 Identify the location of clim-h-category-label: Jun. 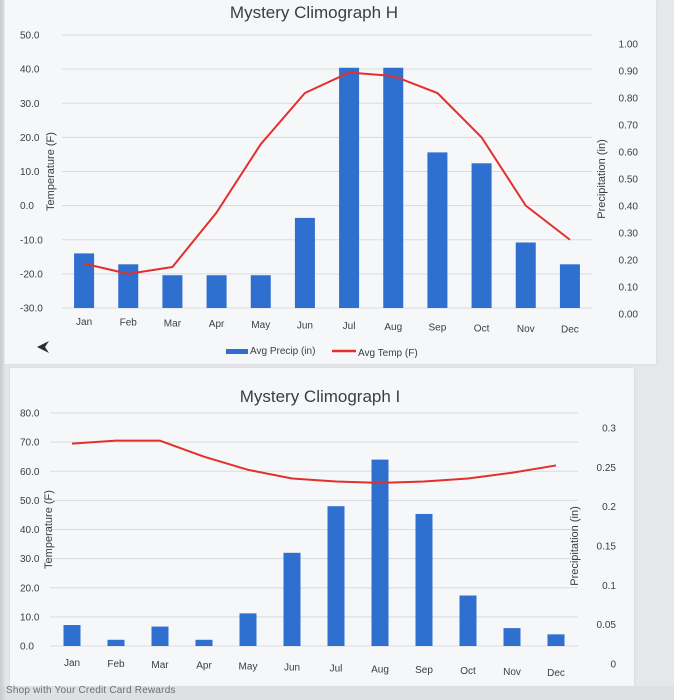
(305, 326).